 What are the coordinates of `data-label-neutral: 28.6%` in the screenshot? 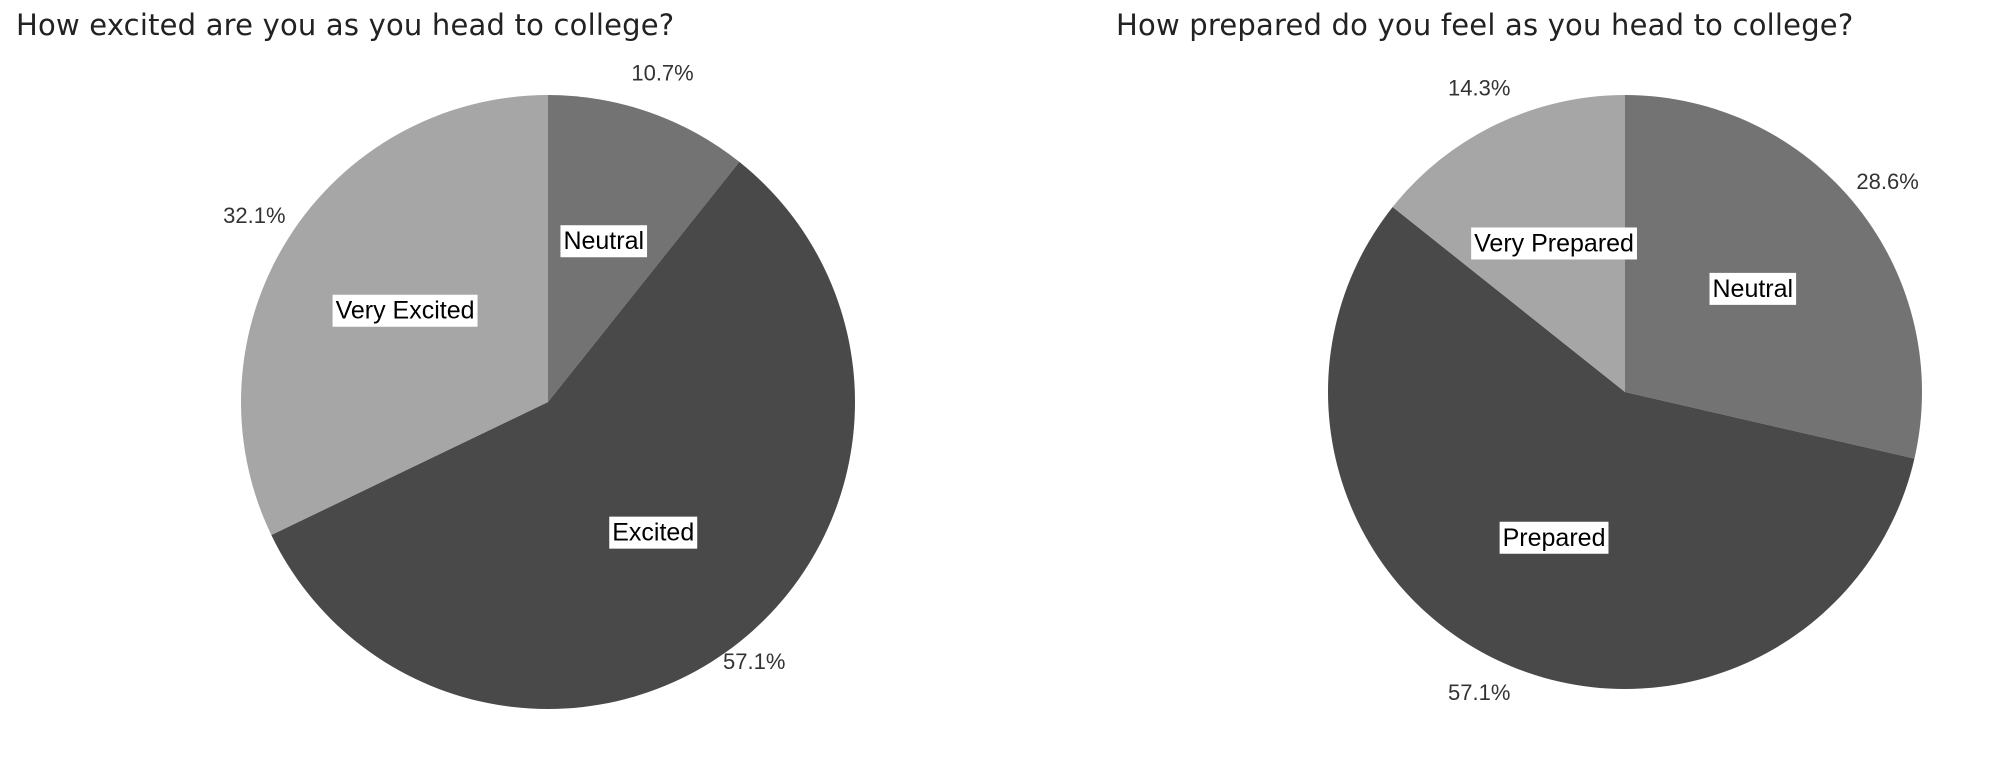 It's located at (1887, 181).